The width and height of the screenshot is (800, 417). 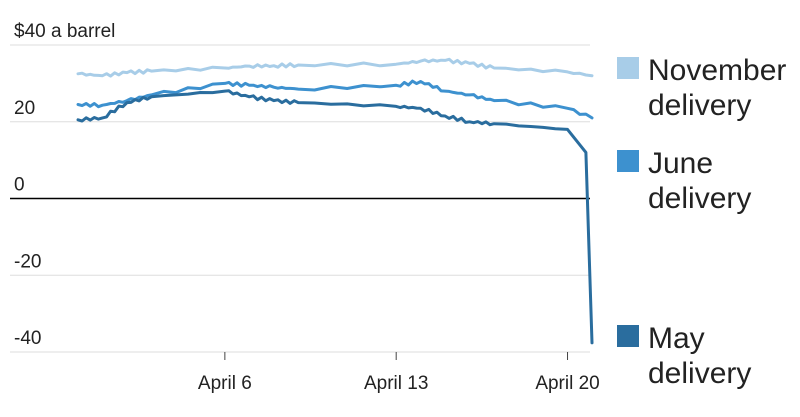 I want to click on x-axis: April 6 April 13 April 20, so click(x=399, y=373).